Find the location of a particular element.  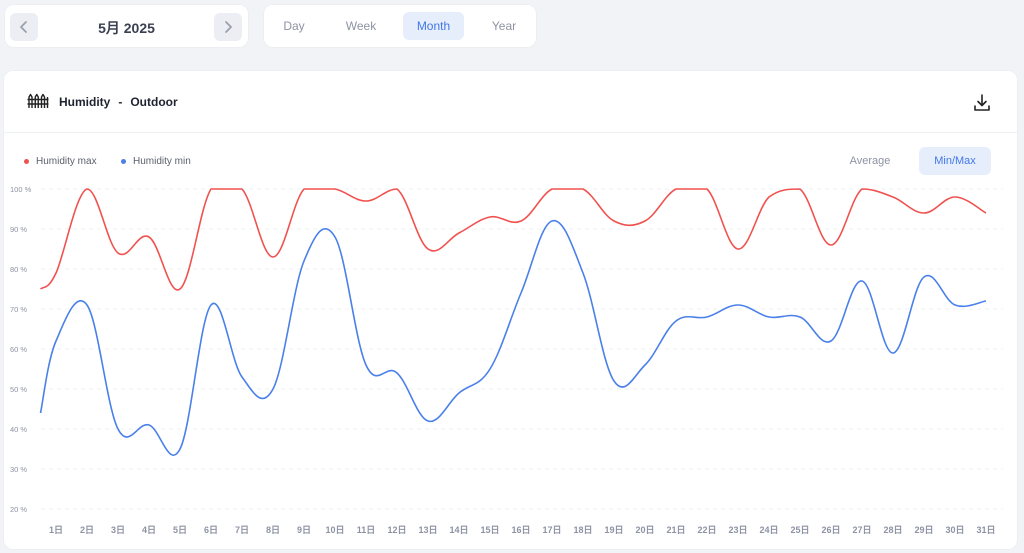

date-navigator: 5月 2025 is located at coordinates (126, 26).